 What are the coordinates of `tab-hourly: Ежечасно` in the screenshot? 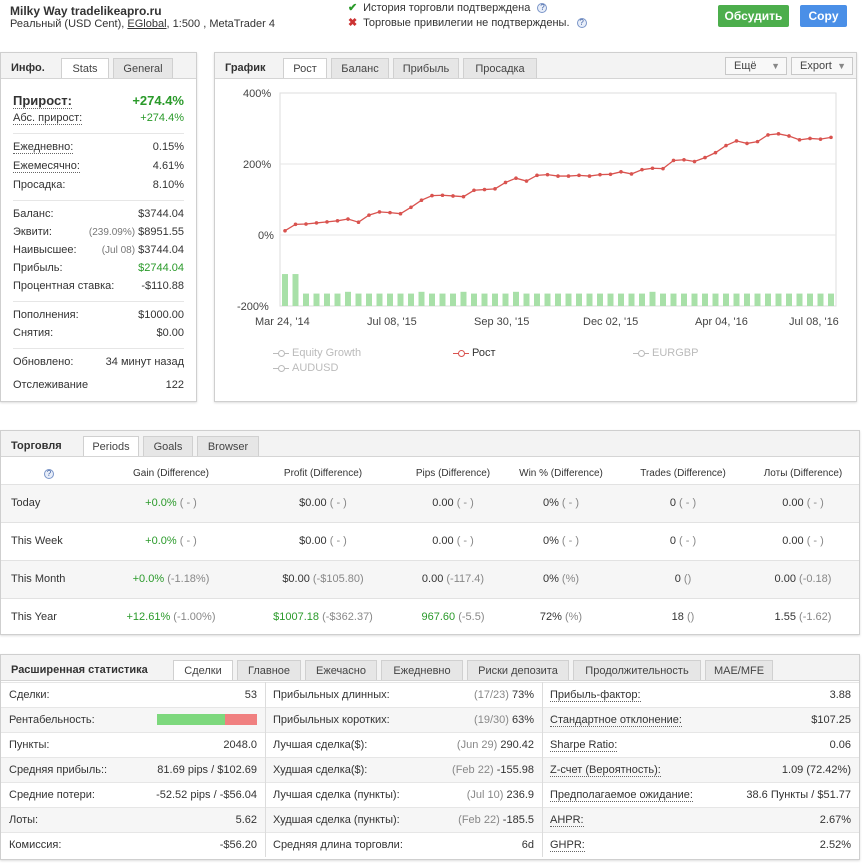 It's located at (341, 670).